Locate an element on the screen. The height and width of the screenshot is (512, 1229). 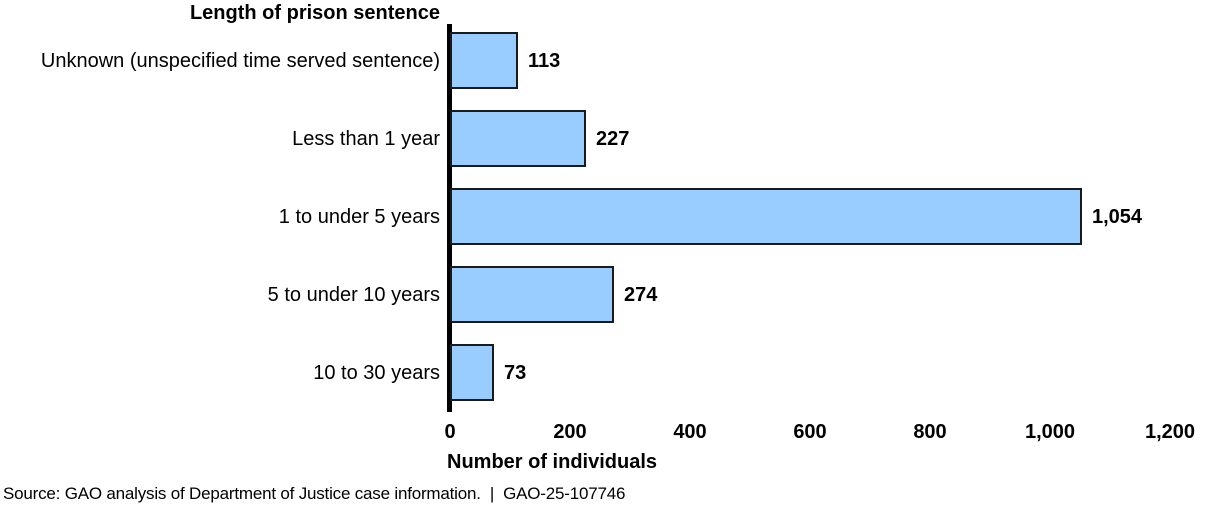
x-tick-label: 600 is located at coordinates (810, 432).